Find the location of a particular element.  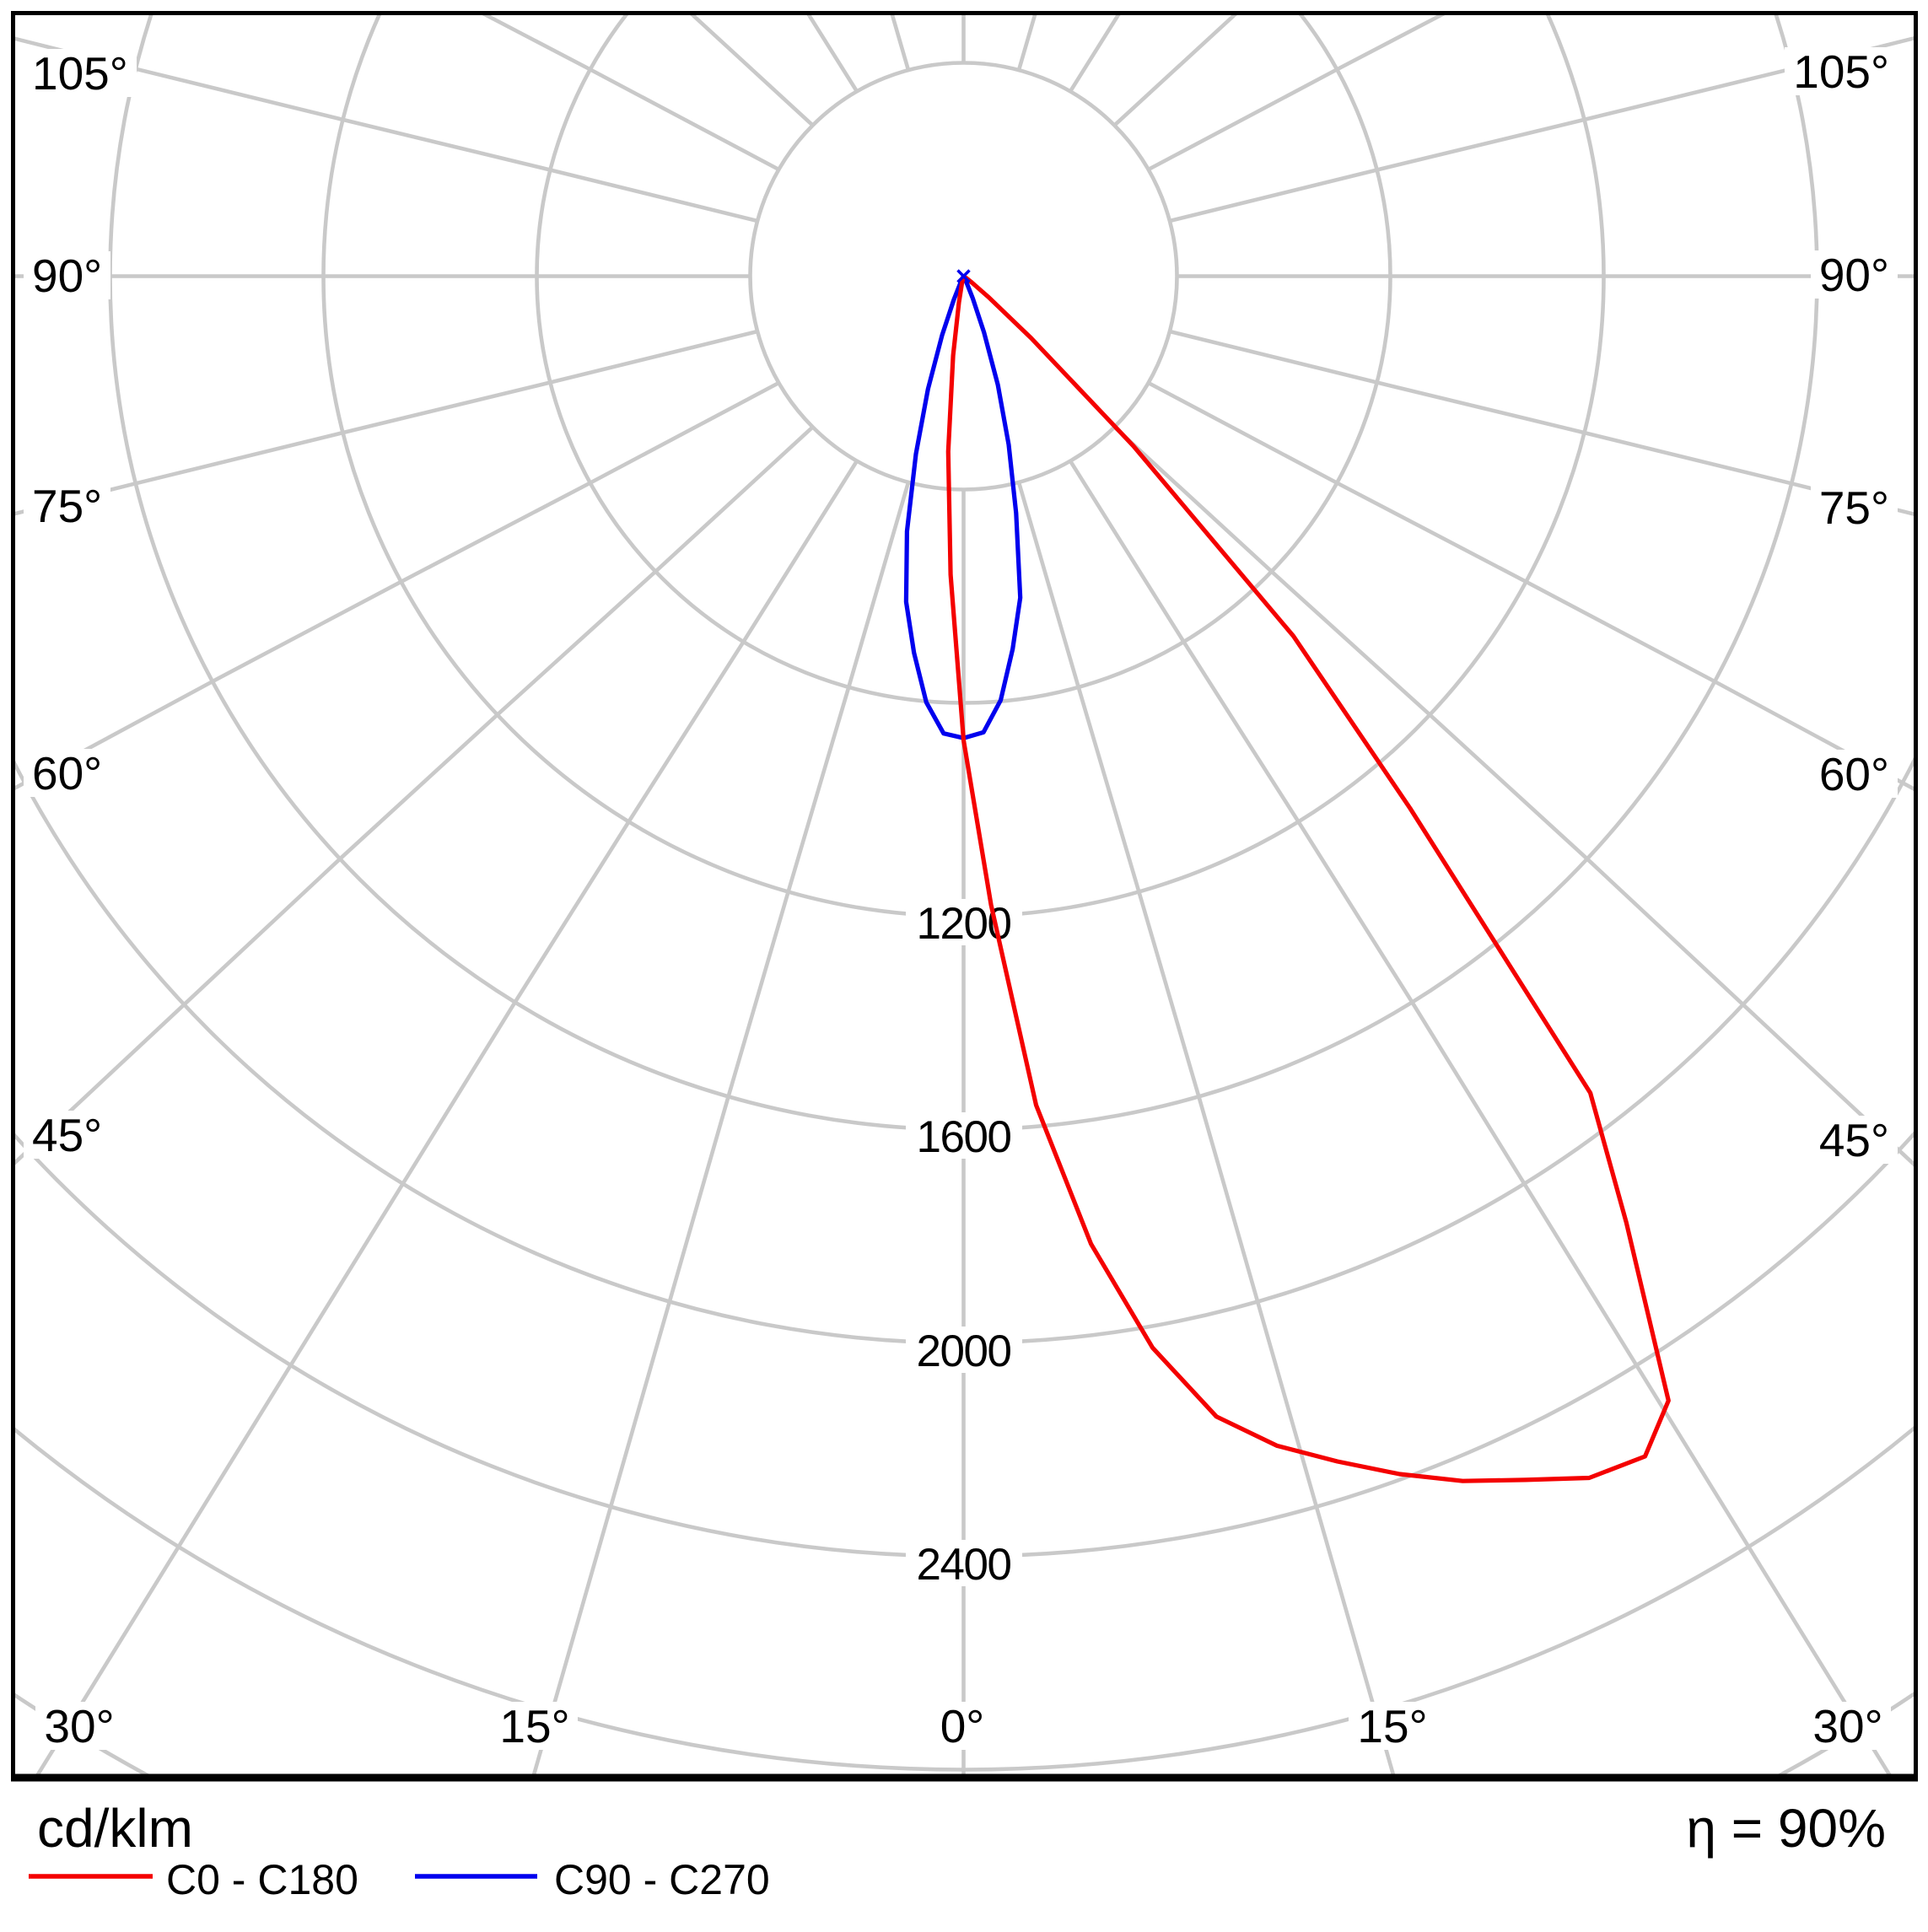

svg-text: η = 90% is located at coordinates (1786, 1829).